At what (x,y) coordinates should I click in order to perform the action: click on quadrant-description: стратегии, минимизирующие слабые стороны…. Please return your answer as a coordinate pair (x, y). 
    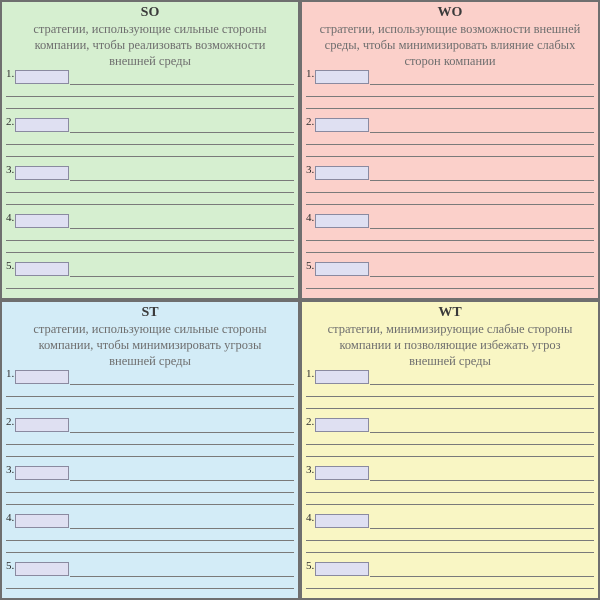
    Looking at the image, I should click on (450, 345).